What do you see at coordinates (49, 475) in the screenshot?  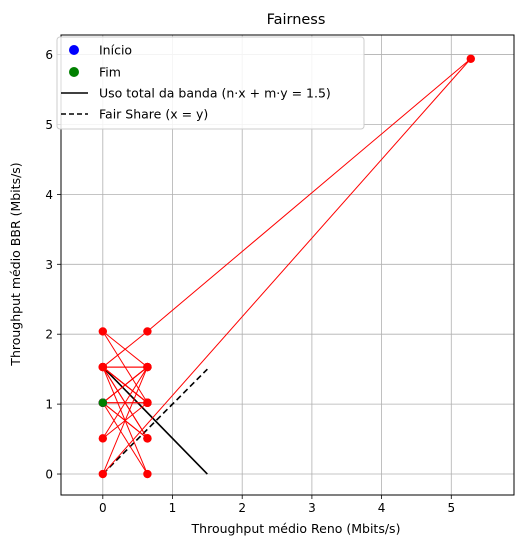 I see `y-tick-label: 0` at bounding box center [49, 475].